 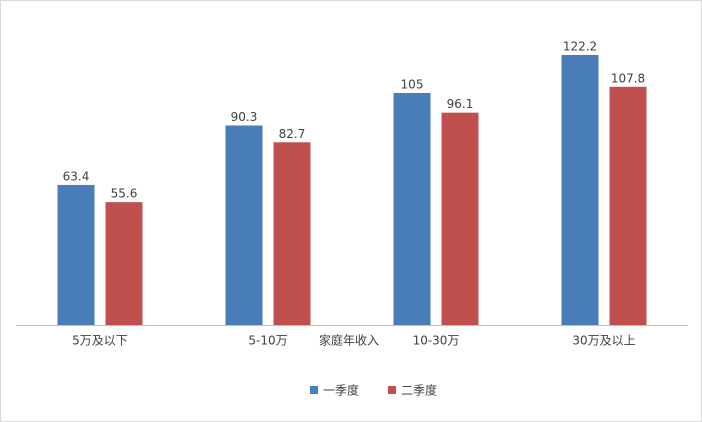 What do you see at coordinates (419, 390) in the screenshot?
I see `legend-label: 二季度` at bounding box center [419, 390].